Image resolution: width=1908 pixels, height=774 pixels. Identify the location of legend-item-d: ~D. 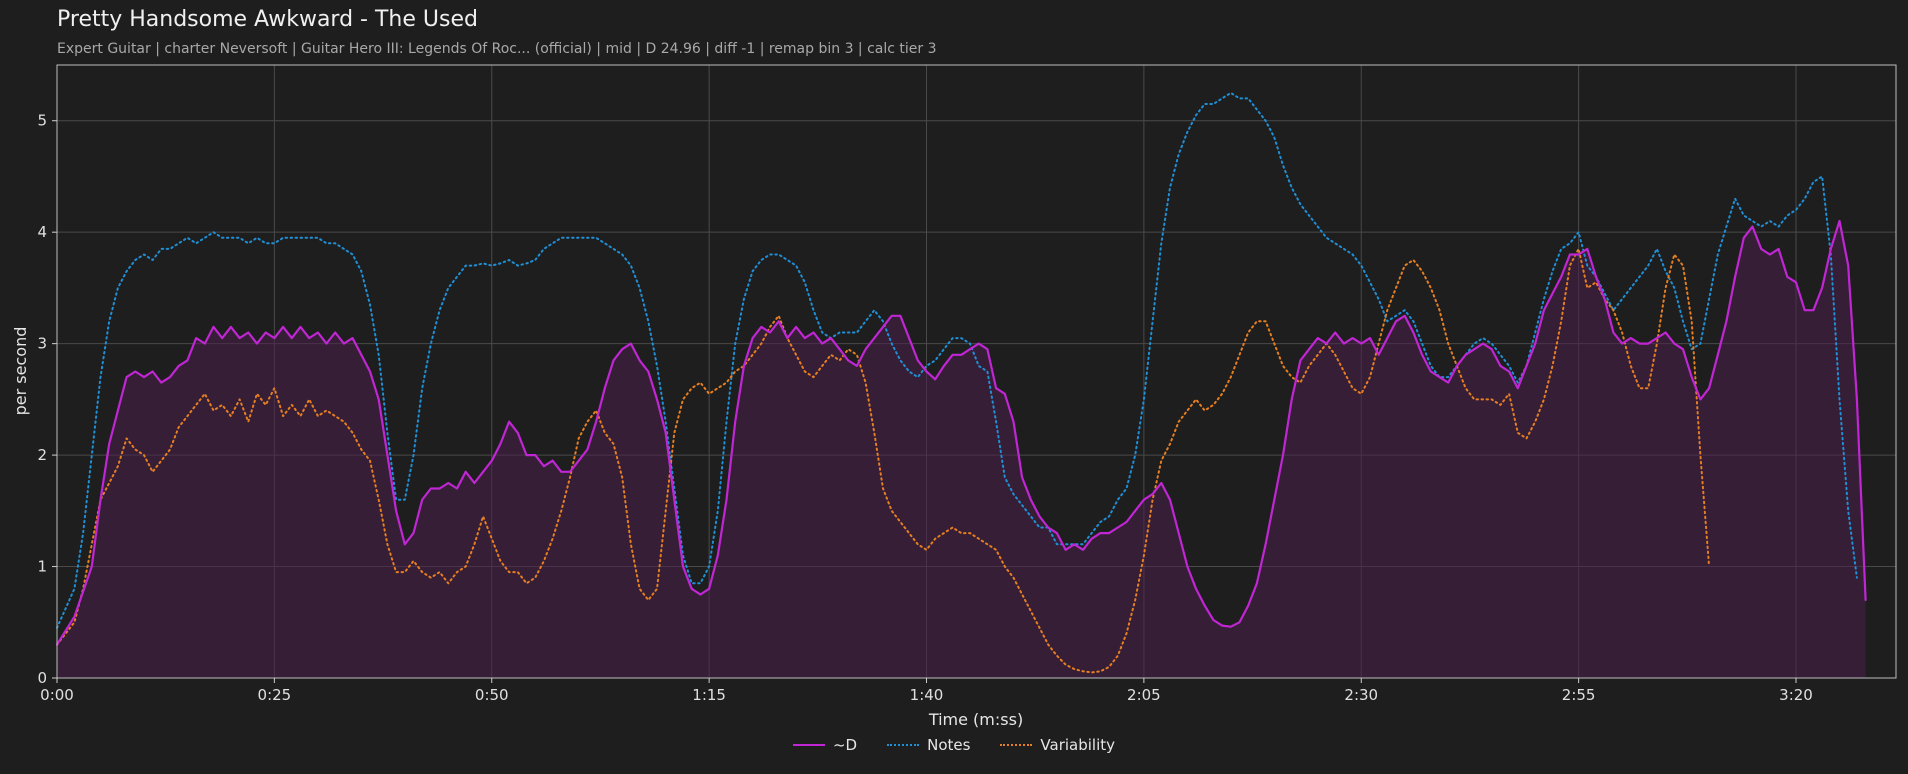
(825, 745).